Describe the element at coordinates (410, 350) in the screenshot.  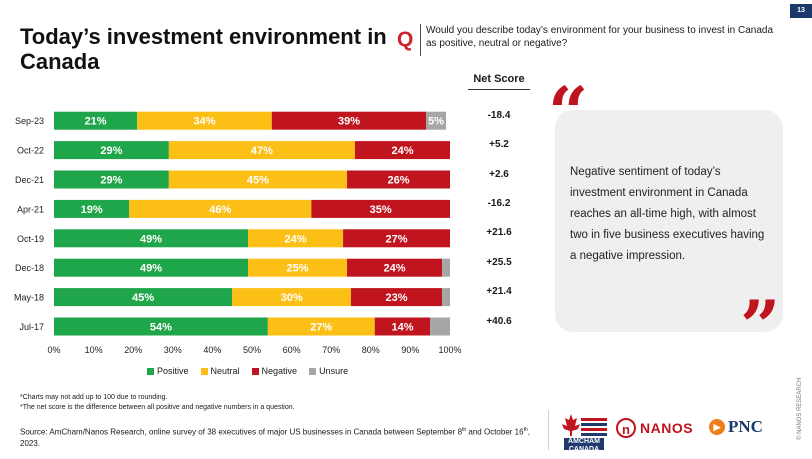
I see `x-tick-label: 90%` at that location.